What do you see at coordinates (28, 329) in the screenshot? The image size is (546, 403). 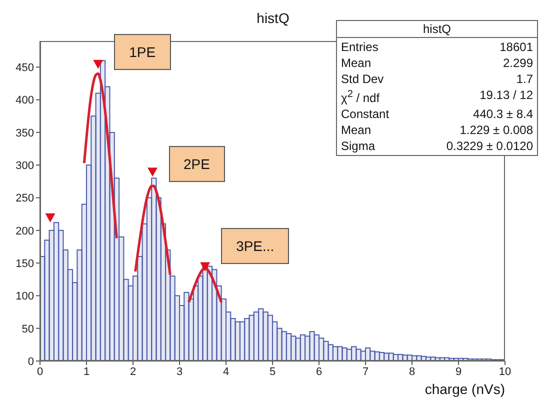 I see `y-tick-label: 50` at bounding box center [28, 329].